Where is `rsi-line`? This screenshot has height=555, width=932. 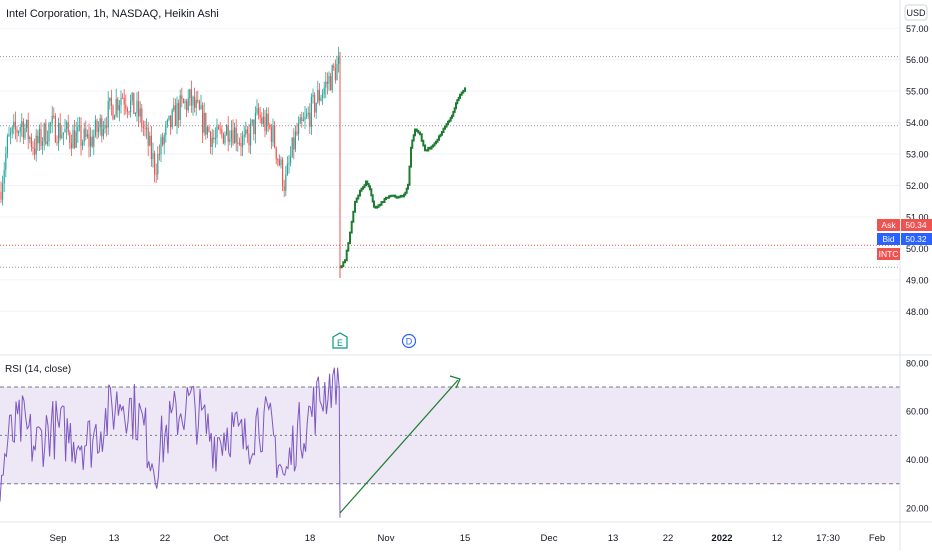
rsi-line is located at coordinates (170, 442).